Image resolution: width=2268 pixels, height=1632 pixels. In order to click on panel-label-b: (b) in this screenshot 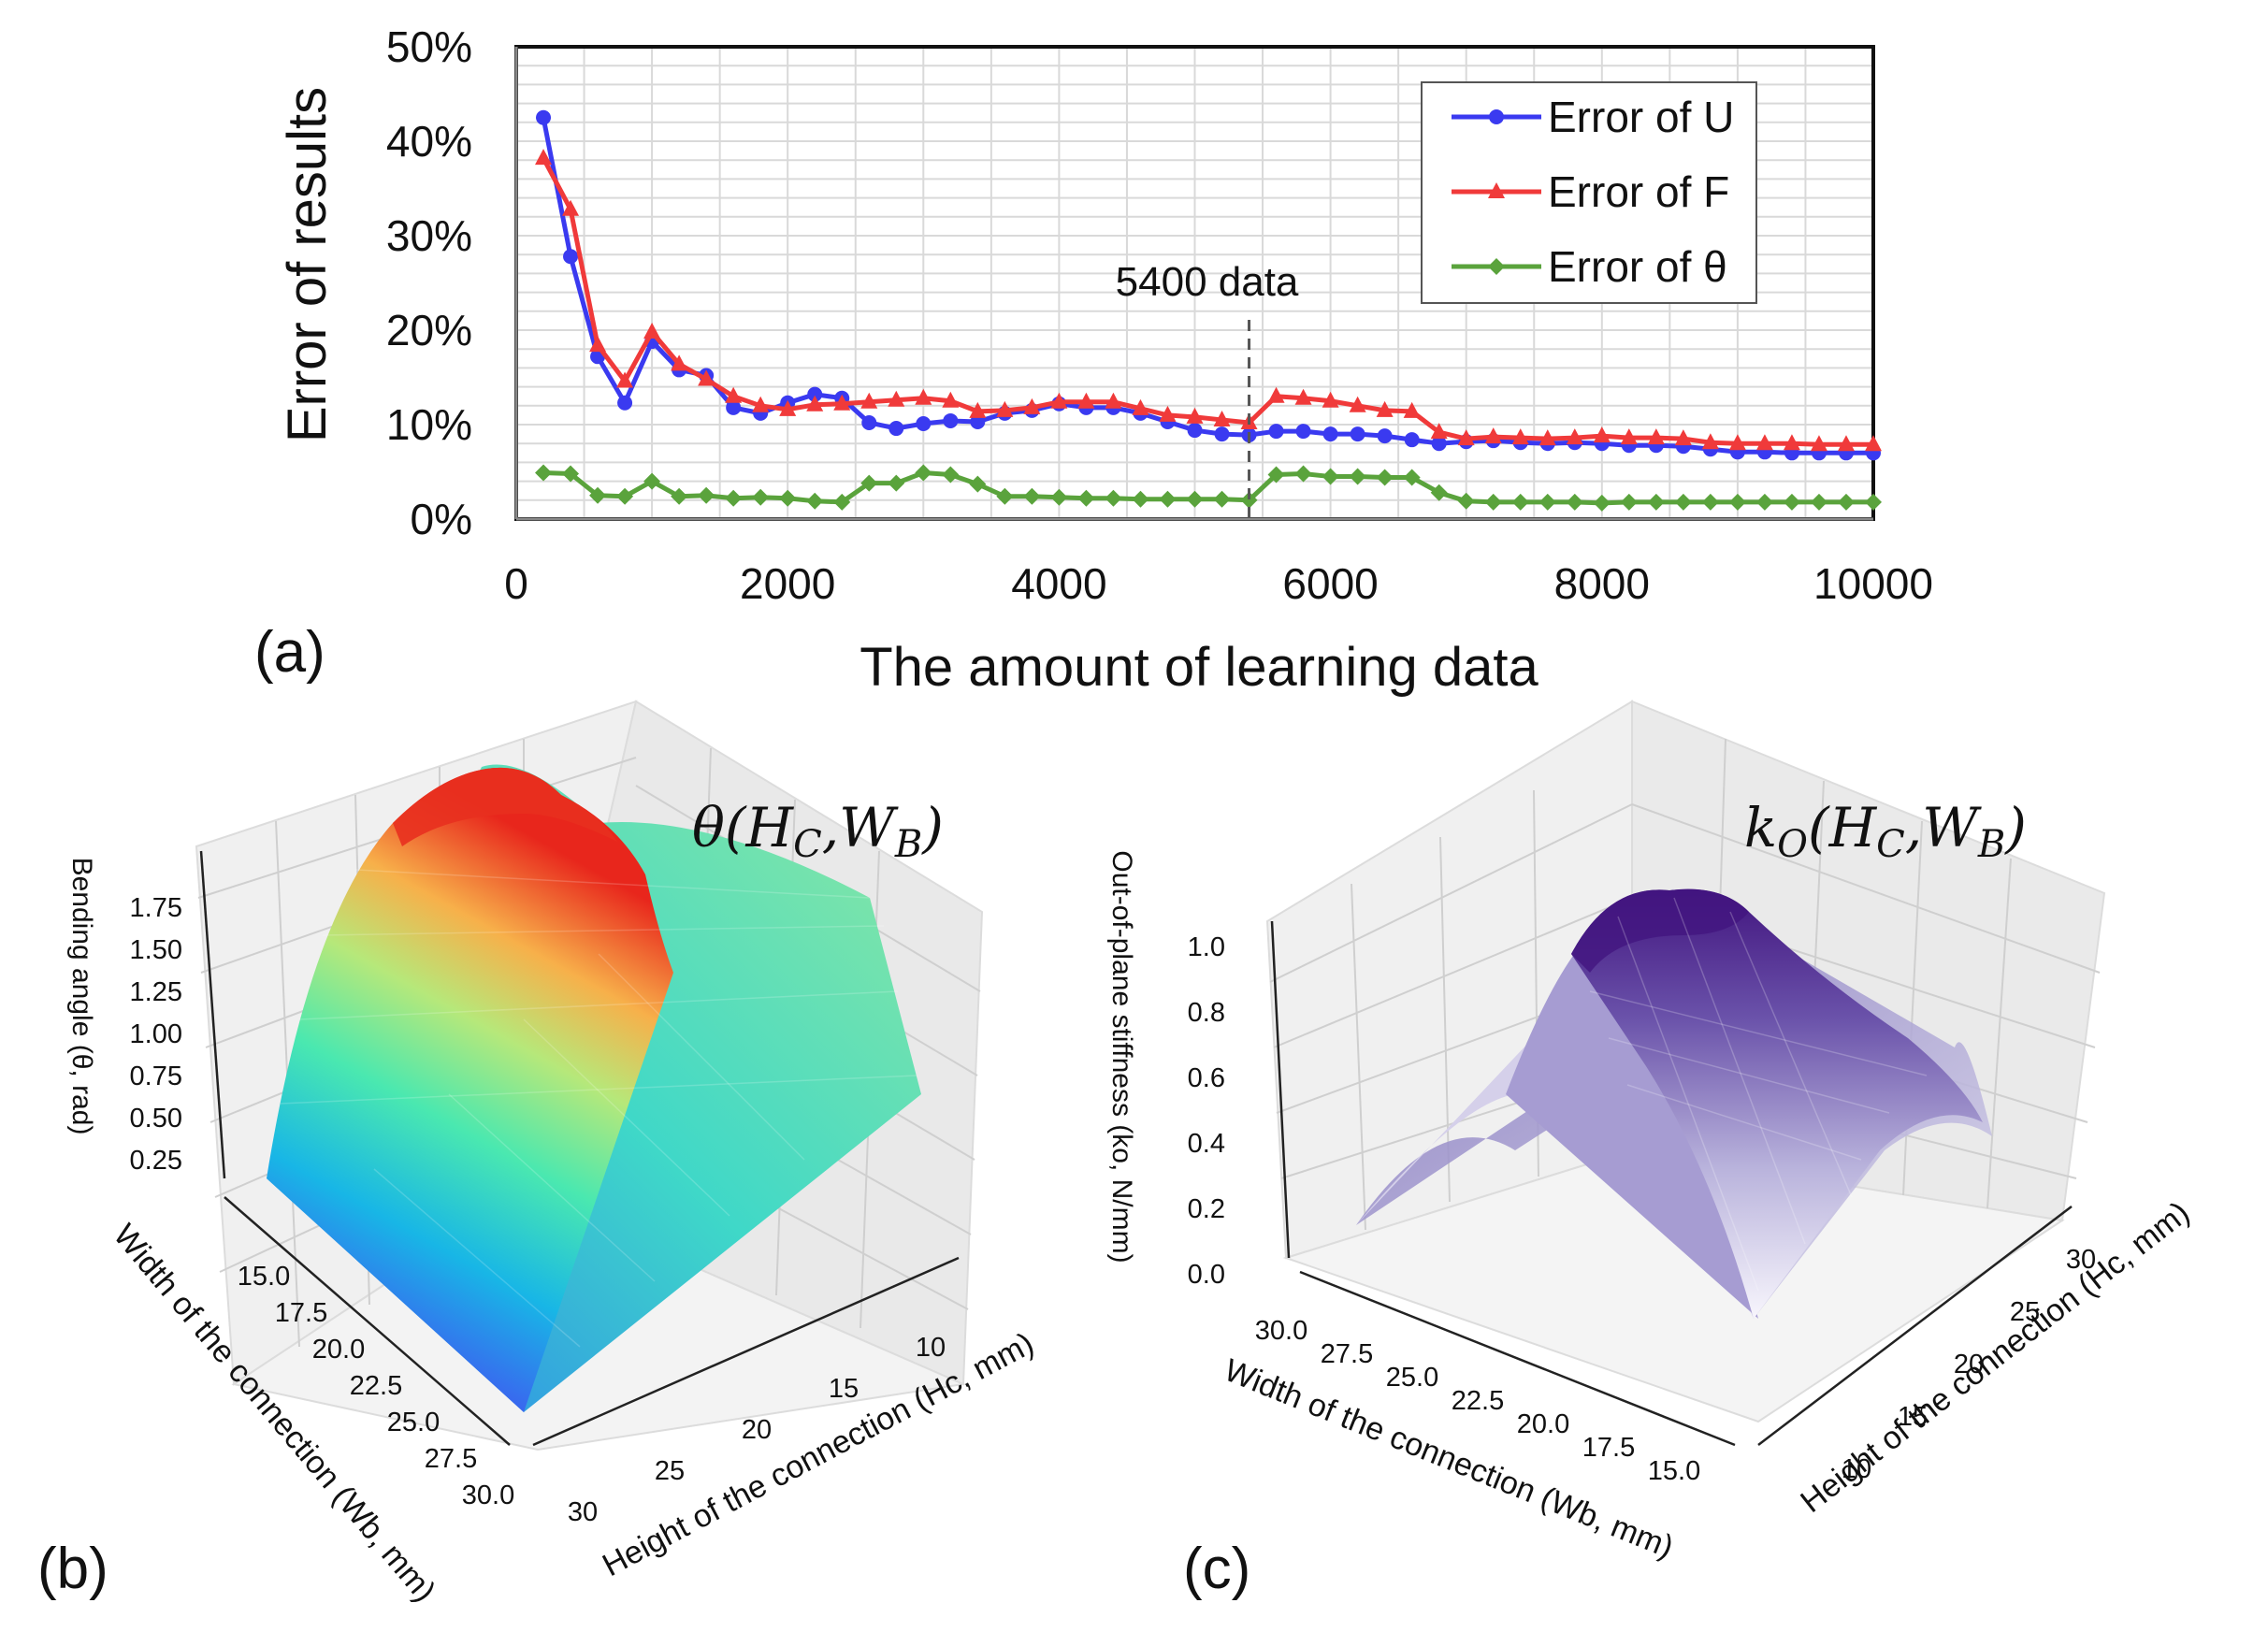, I will do `click(72, 1569)`.